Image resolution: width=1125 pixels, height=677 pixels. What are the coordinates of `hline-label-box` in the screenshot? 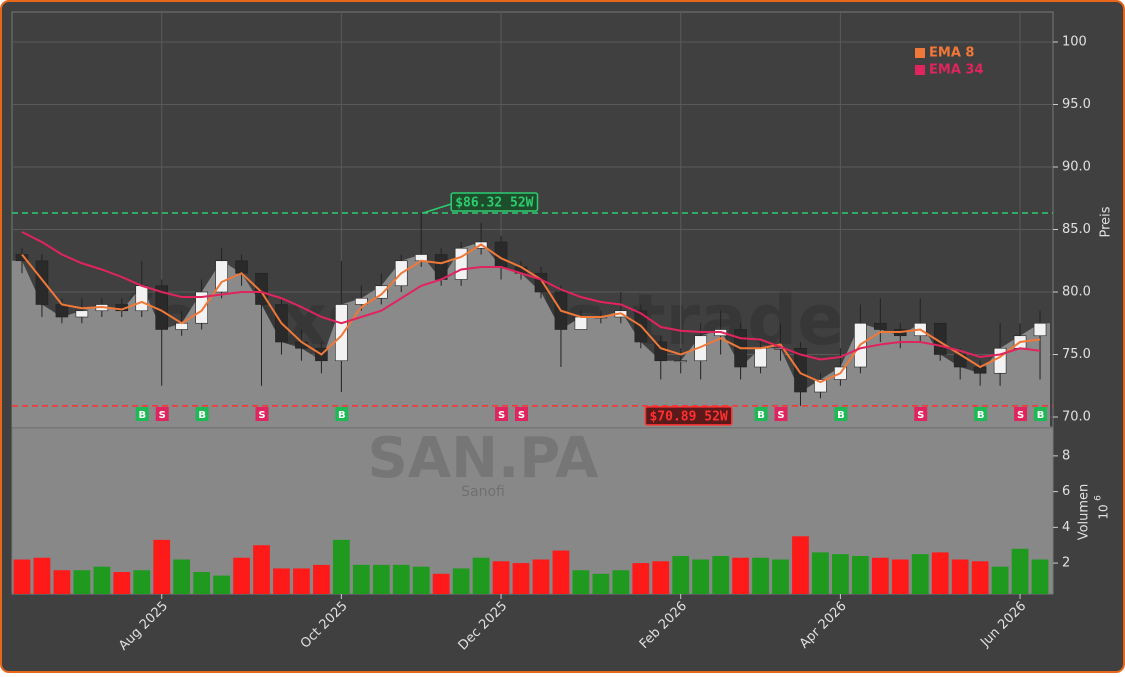 It's located at (494, 202).